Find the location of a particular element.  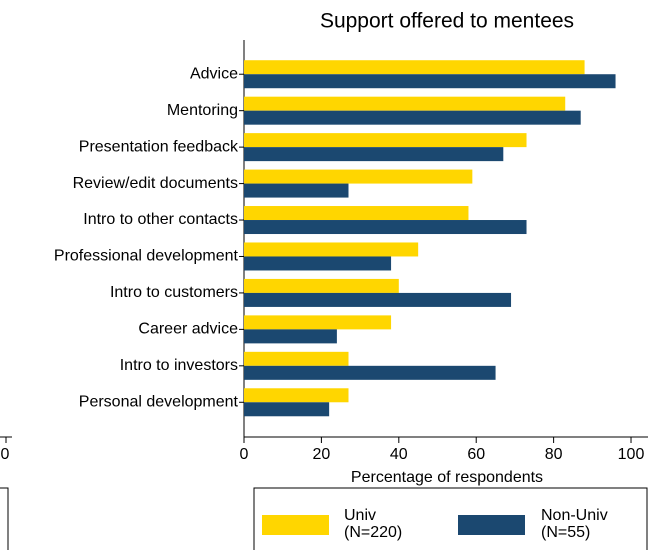

y-tick-label: Intro to customers is located at coordinates (174, 292).